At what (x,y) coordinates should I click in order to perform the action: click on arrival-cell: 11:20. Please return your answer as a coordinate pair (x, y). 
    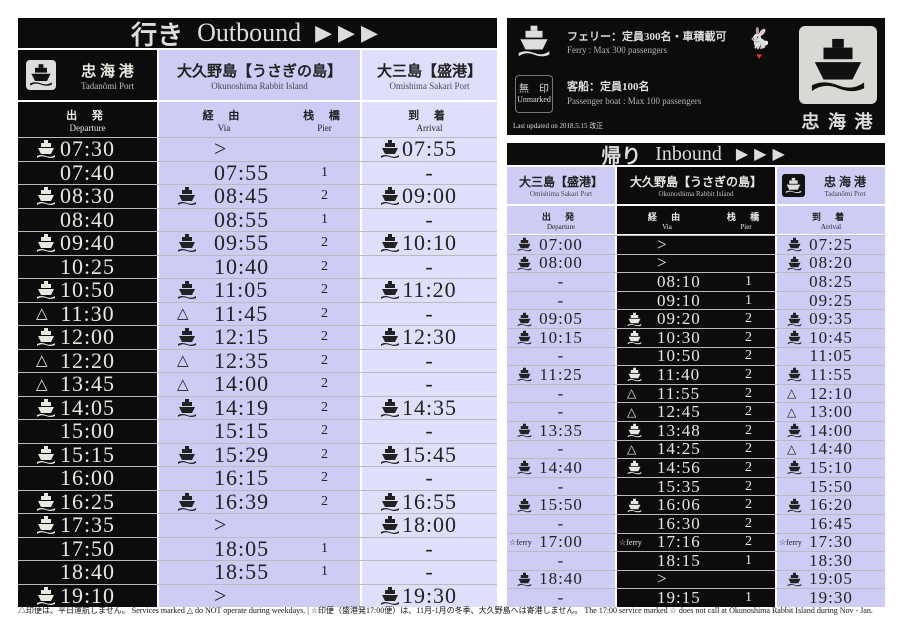
    Looking at the image, I should click on (429, 290).